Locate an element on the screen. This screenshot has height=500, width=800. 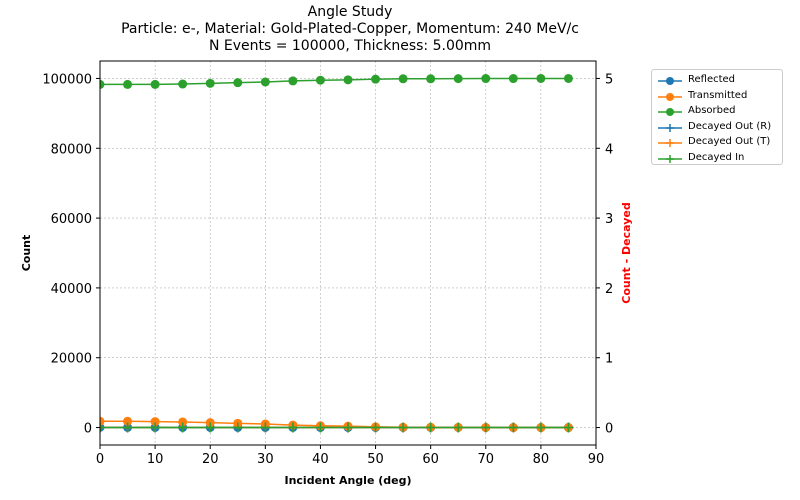
x-tick-label: 90 is located at coordinates (596, 459).